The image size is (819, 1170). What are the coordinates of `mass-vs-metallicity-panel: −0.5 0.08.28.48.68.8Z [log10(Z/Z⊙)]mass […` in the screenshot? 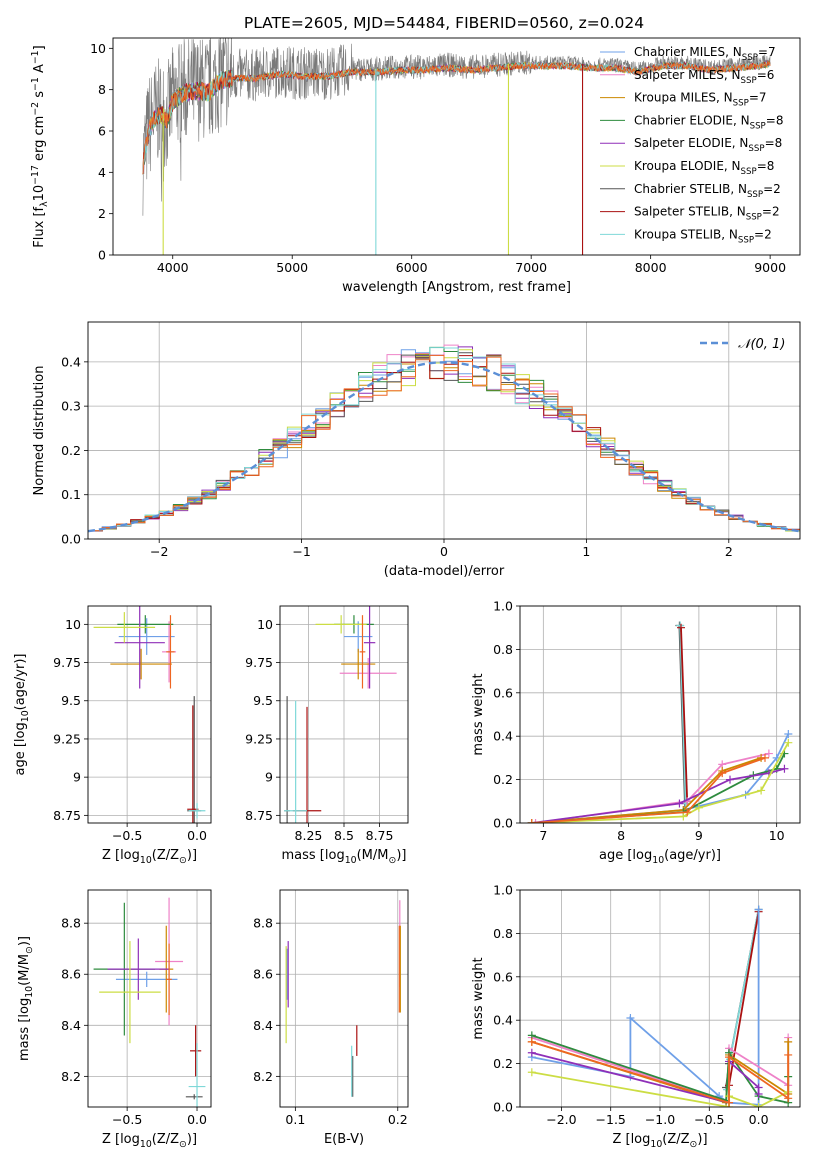 It's located at (114, 1019).